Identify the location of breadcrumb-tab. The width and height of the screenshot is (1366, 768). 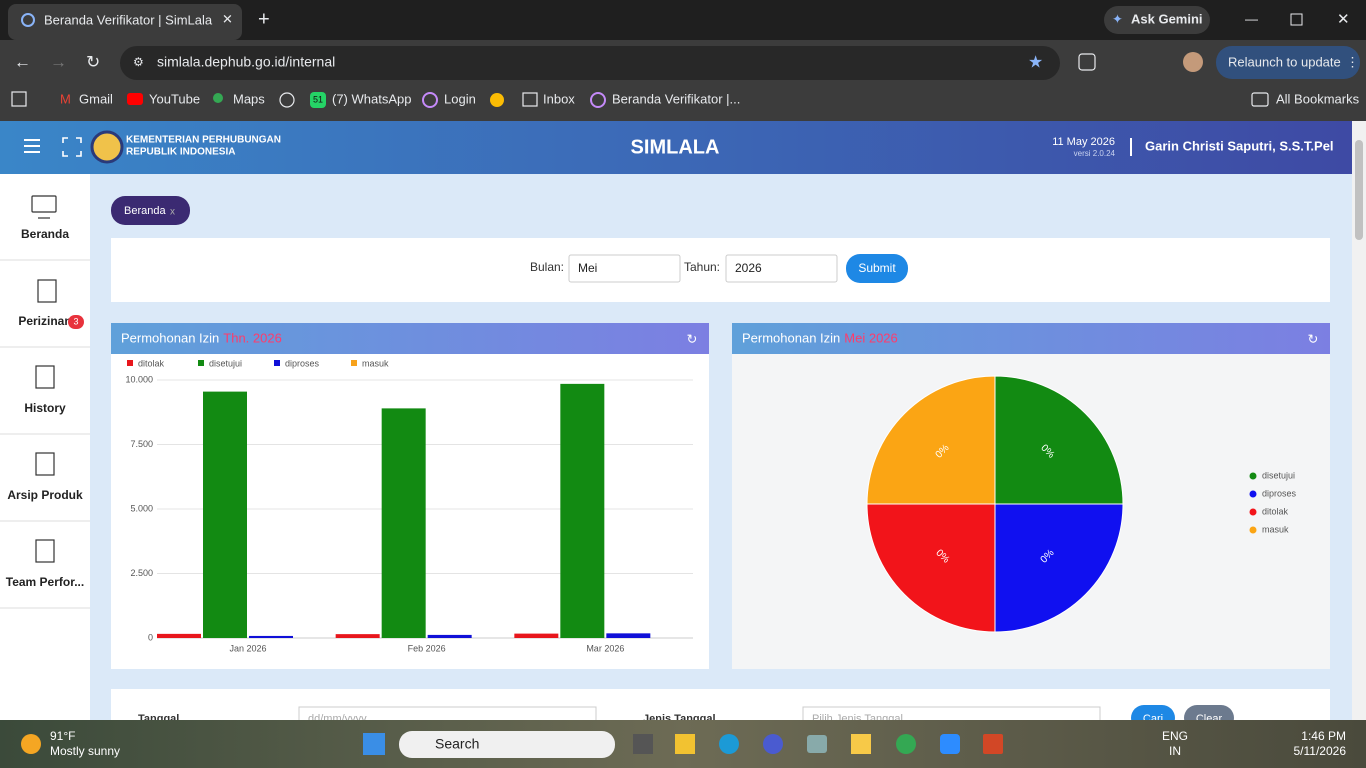
(150, 210).